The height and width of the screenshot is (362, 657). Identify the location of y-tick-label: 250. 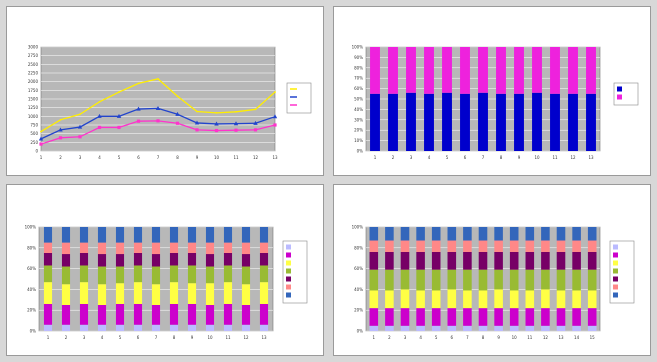
(34, 142).